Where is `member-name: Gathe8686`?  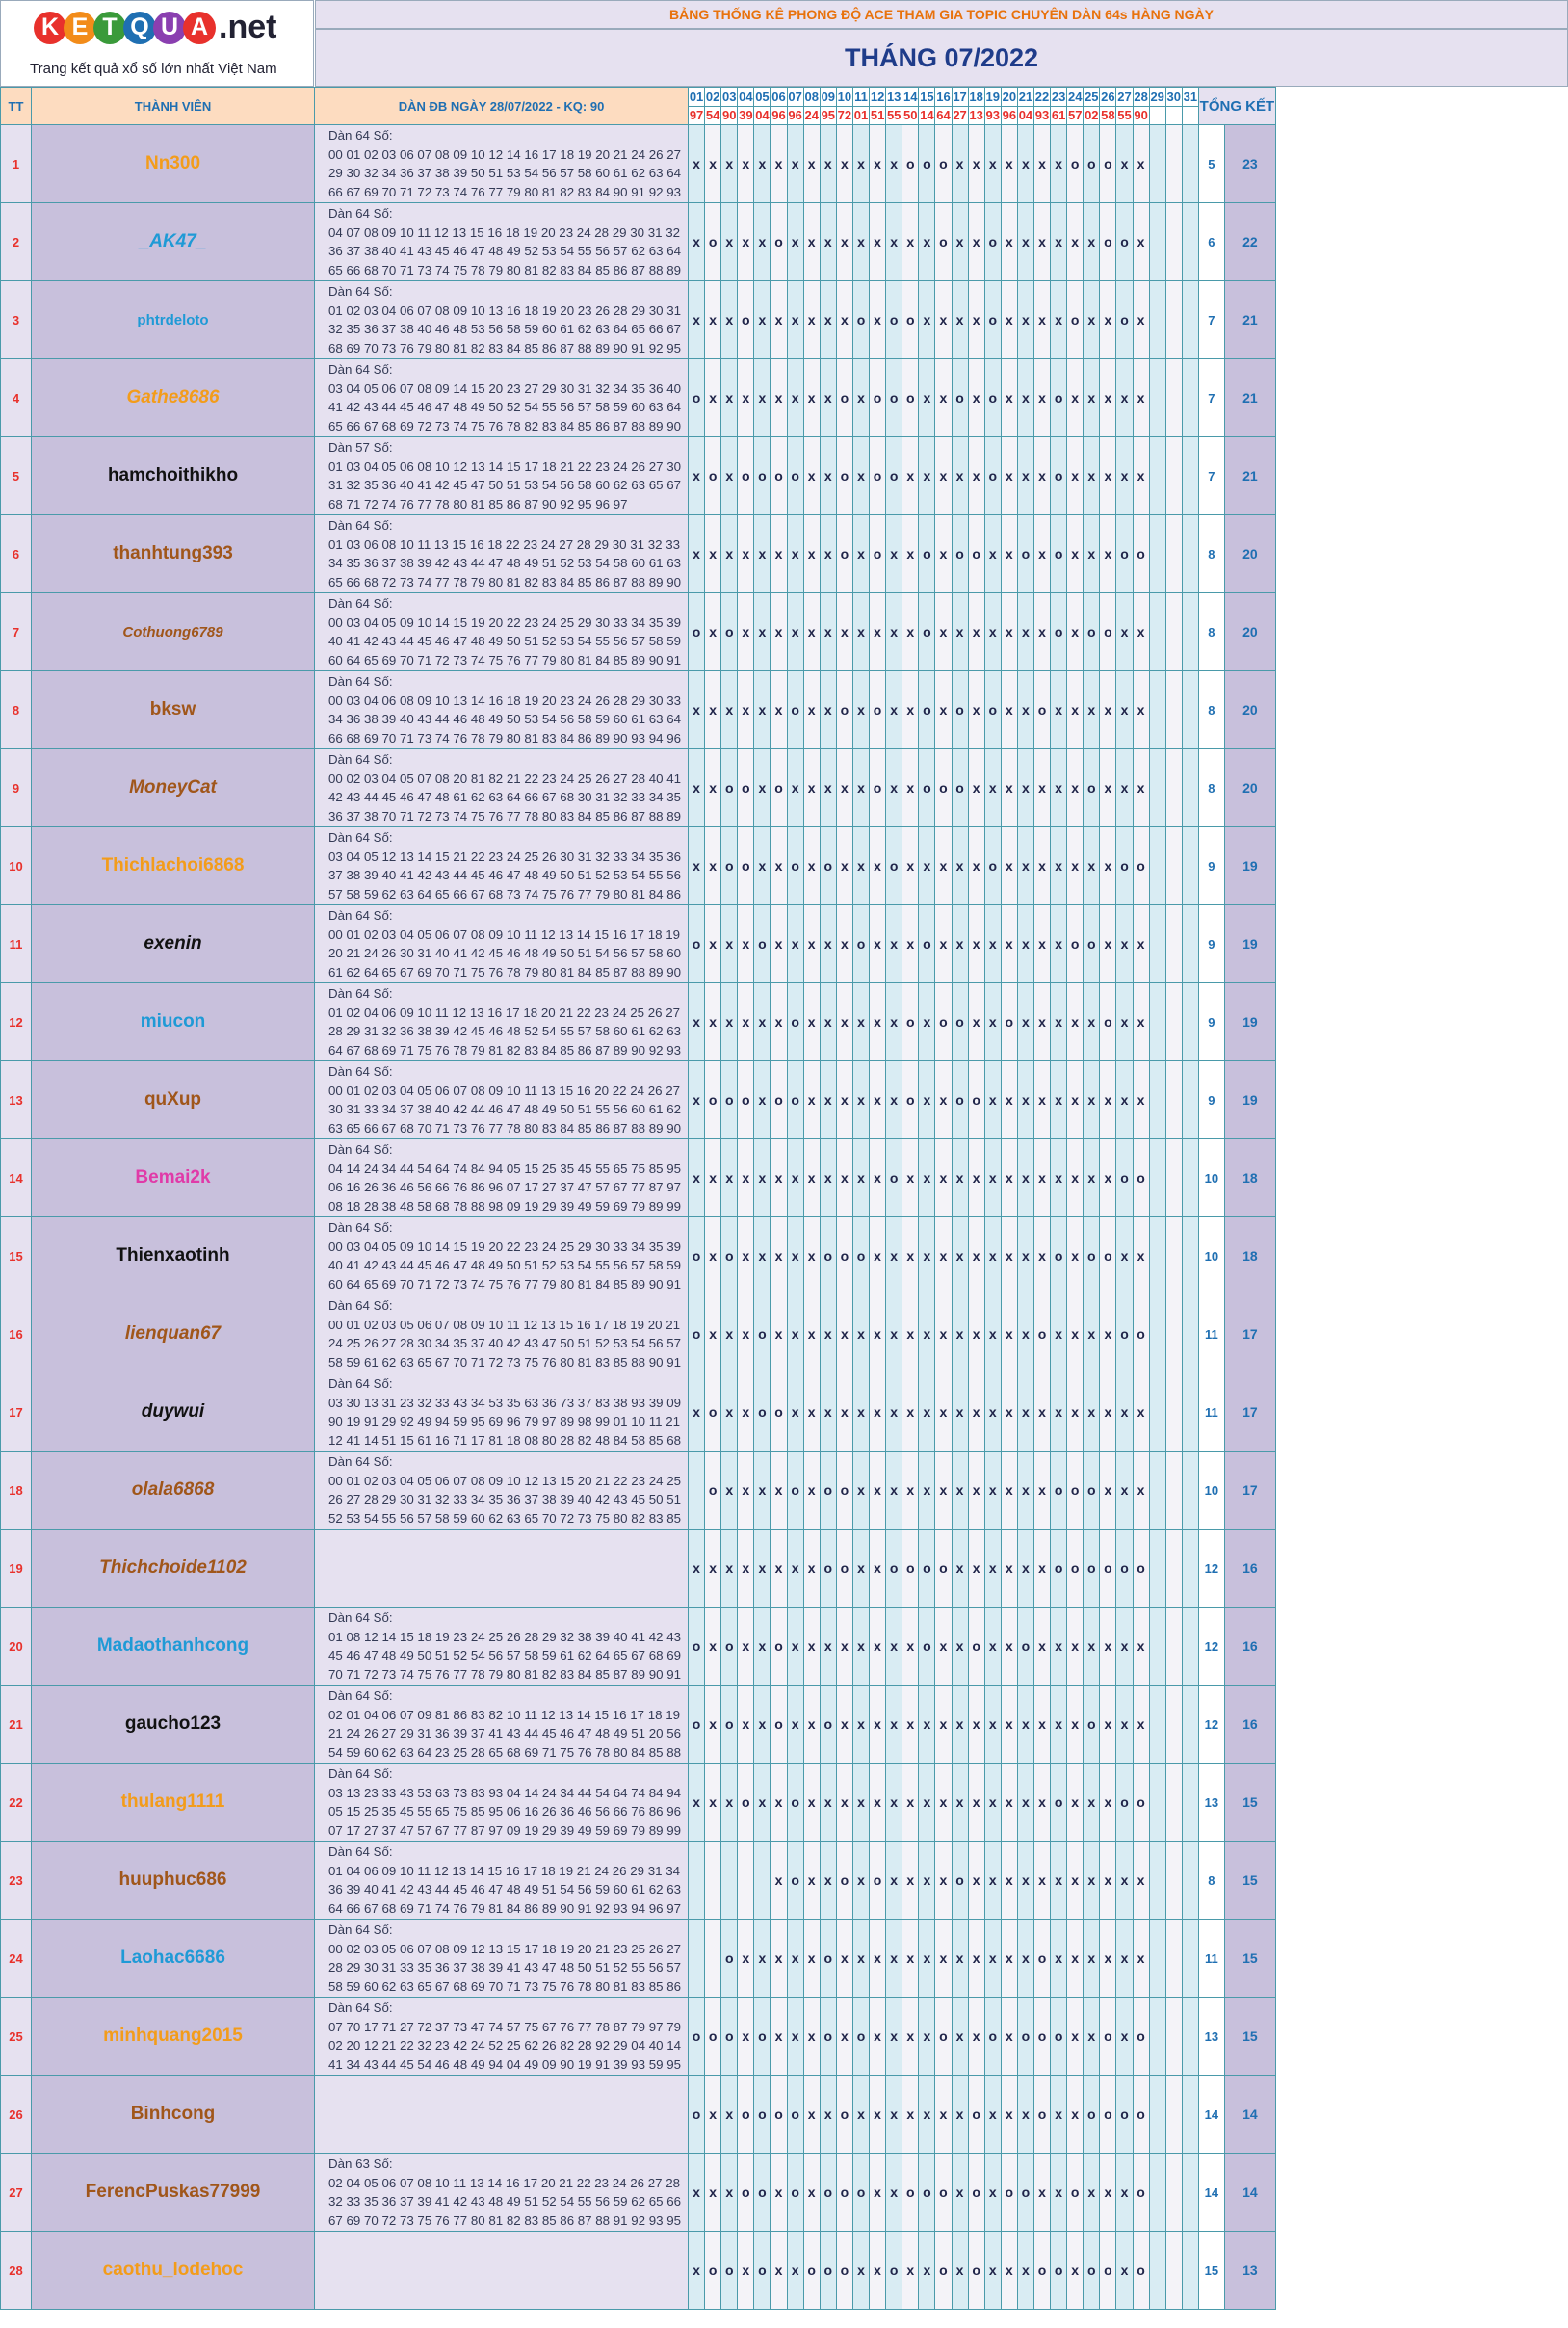 member-name: Gathe8686 is located at coordinates (173, 398).